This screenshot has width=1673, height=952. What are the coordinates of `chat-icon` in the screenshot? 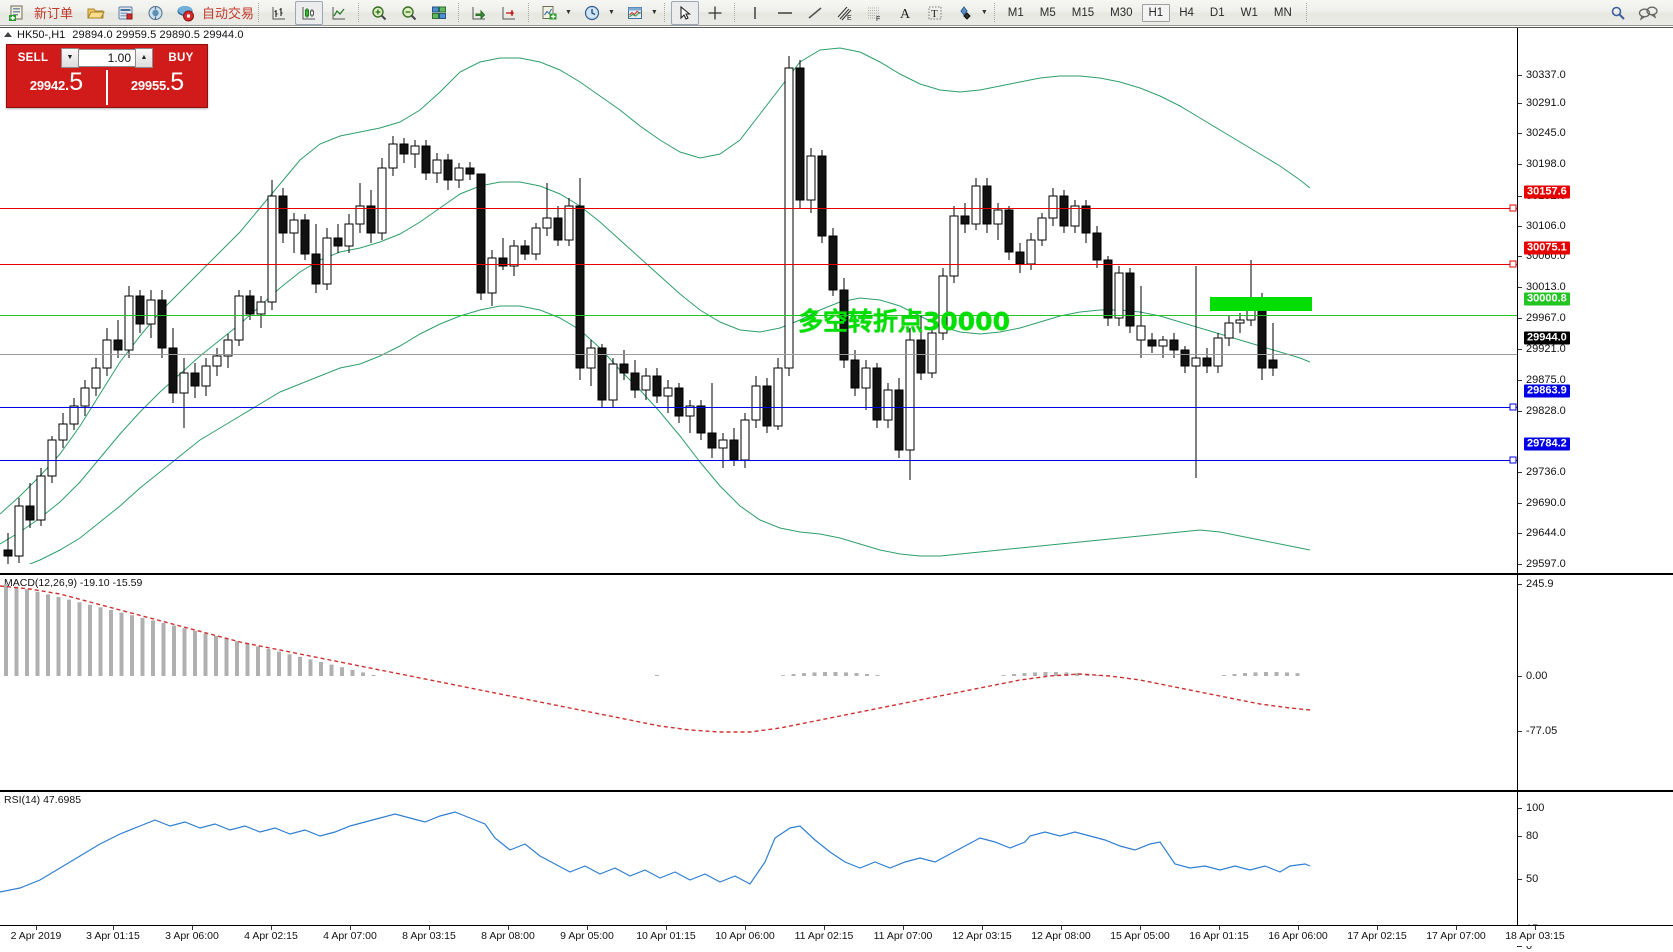 It's located at (1648, 13).